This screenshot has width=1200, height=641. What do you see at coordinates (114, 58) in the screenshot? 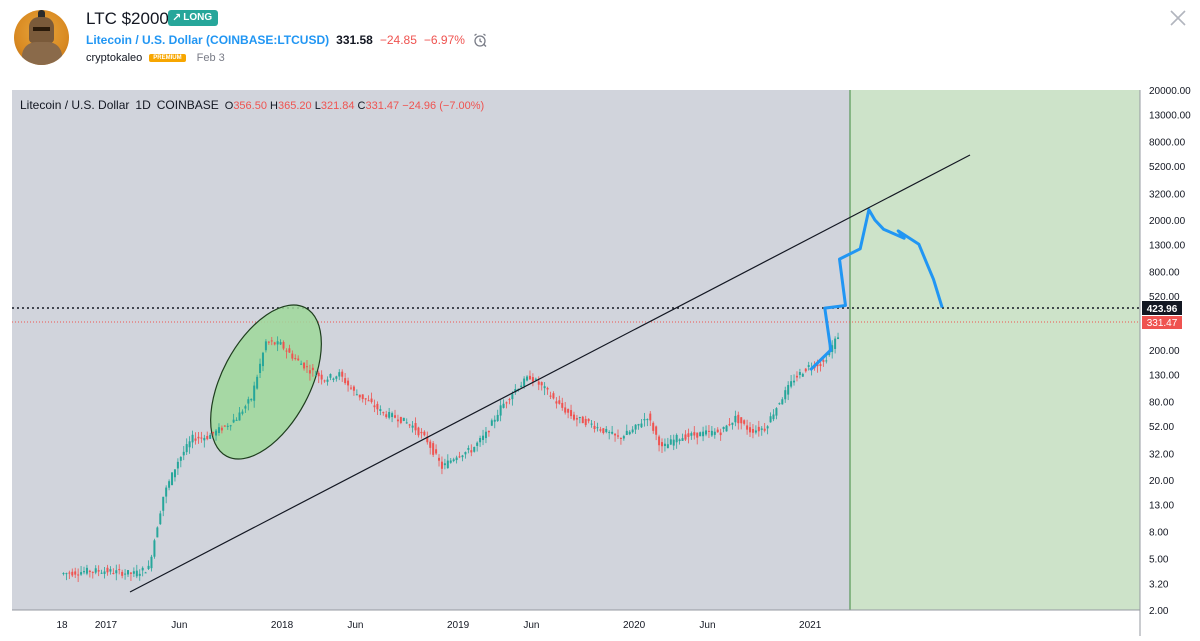
I see `author-name: cryptokaleo` at bounding box center [114, 58].